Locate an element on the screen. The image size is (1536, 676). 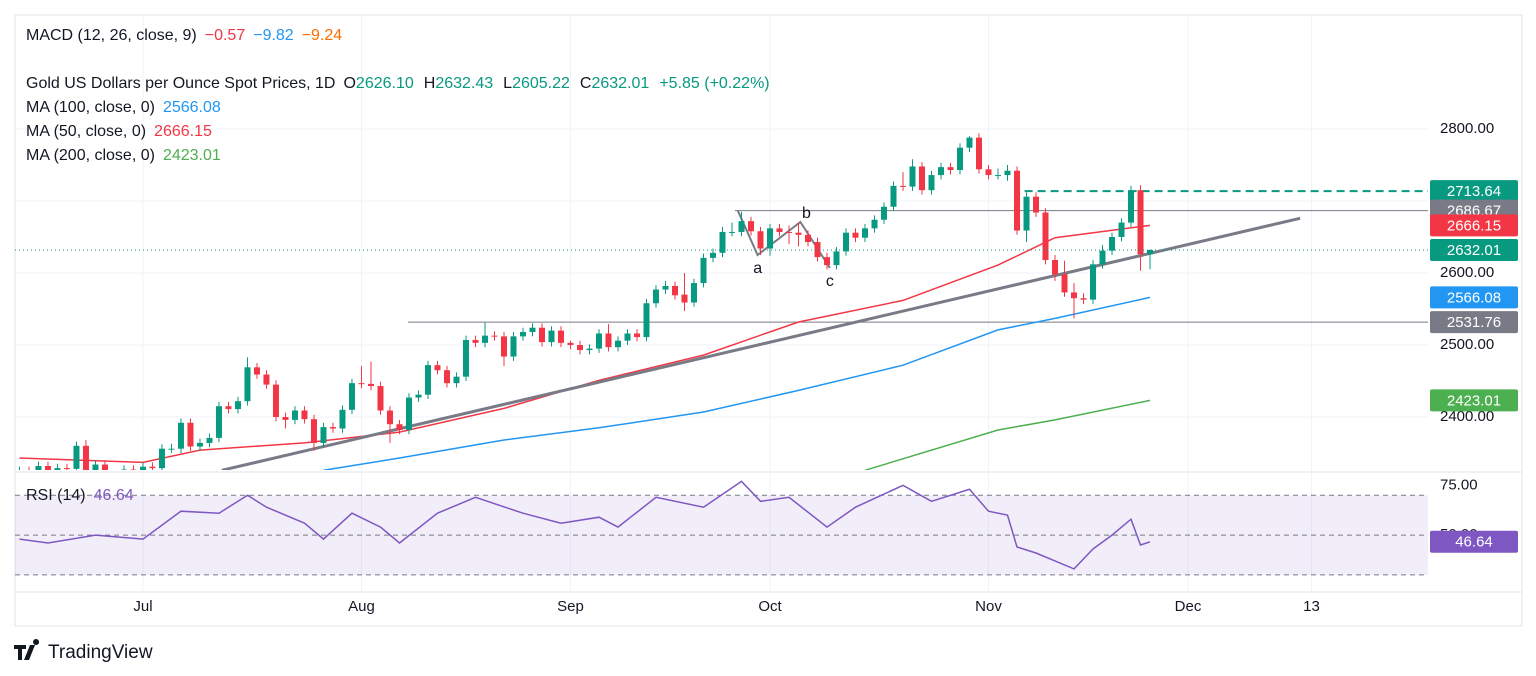
x-tick-label: Jul is located at coordinates (142, 606).